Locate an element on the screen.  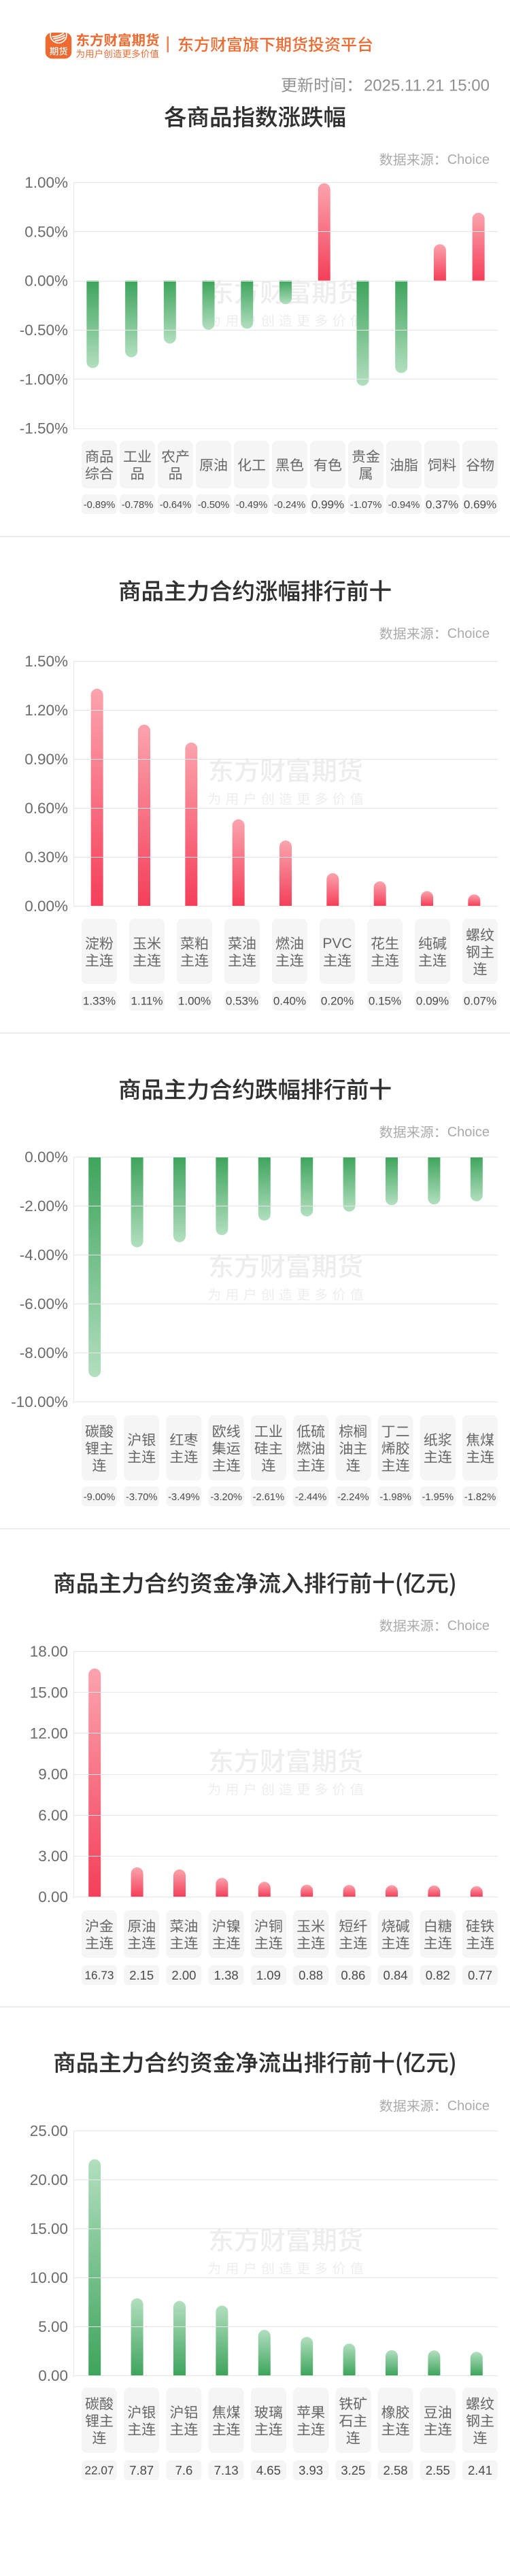
svg-text: -10.00% is located at coordinates (40, 1401).